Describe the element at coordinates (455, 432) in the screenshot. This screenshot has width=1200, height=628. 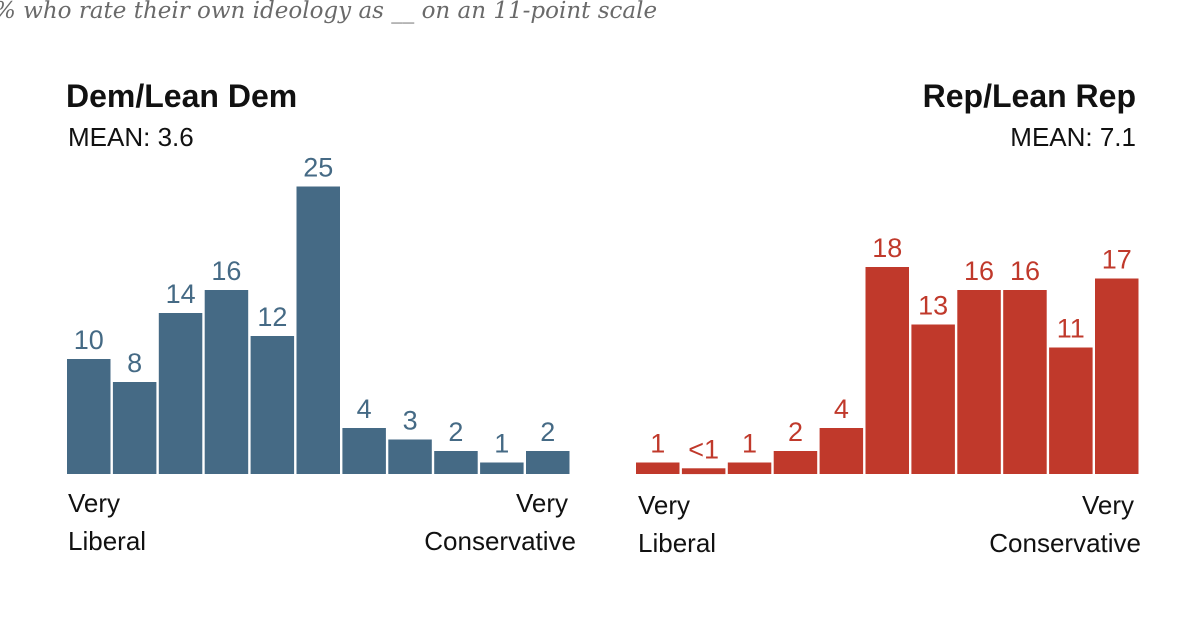
I see `value-label-dem-8: 2` at that location.